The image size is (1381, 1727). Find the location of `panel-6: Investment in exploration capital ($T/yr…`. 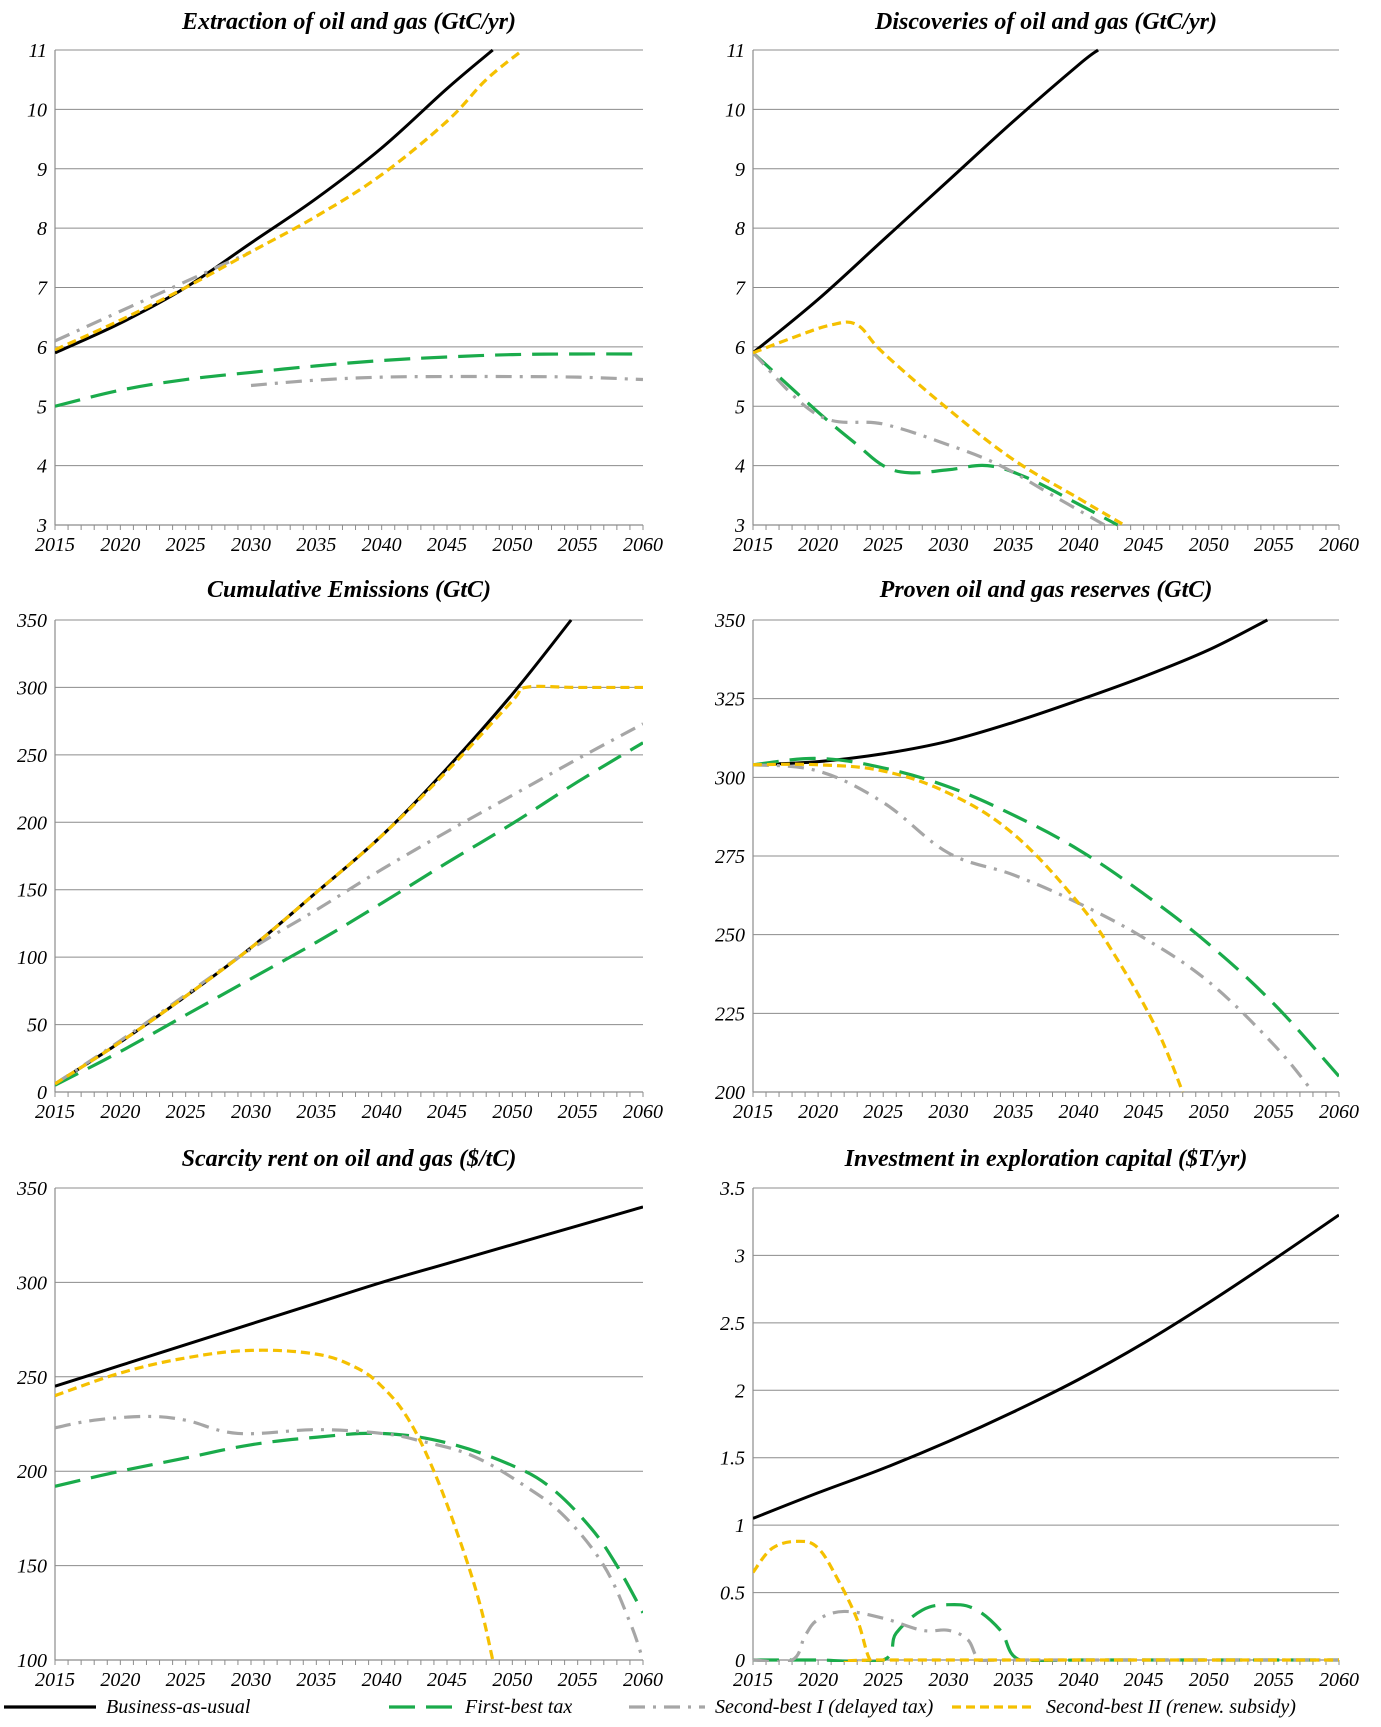

panel-6: Investment in exploration capital ($T/yr… is located at coordinates (1039, 1418).